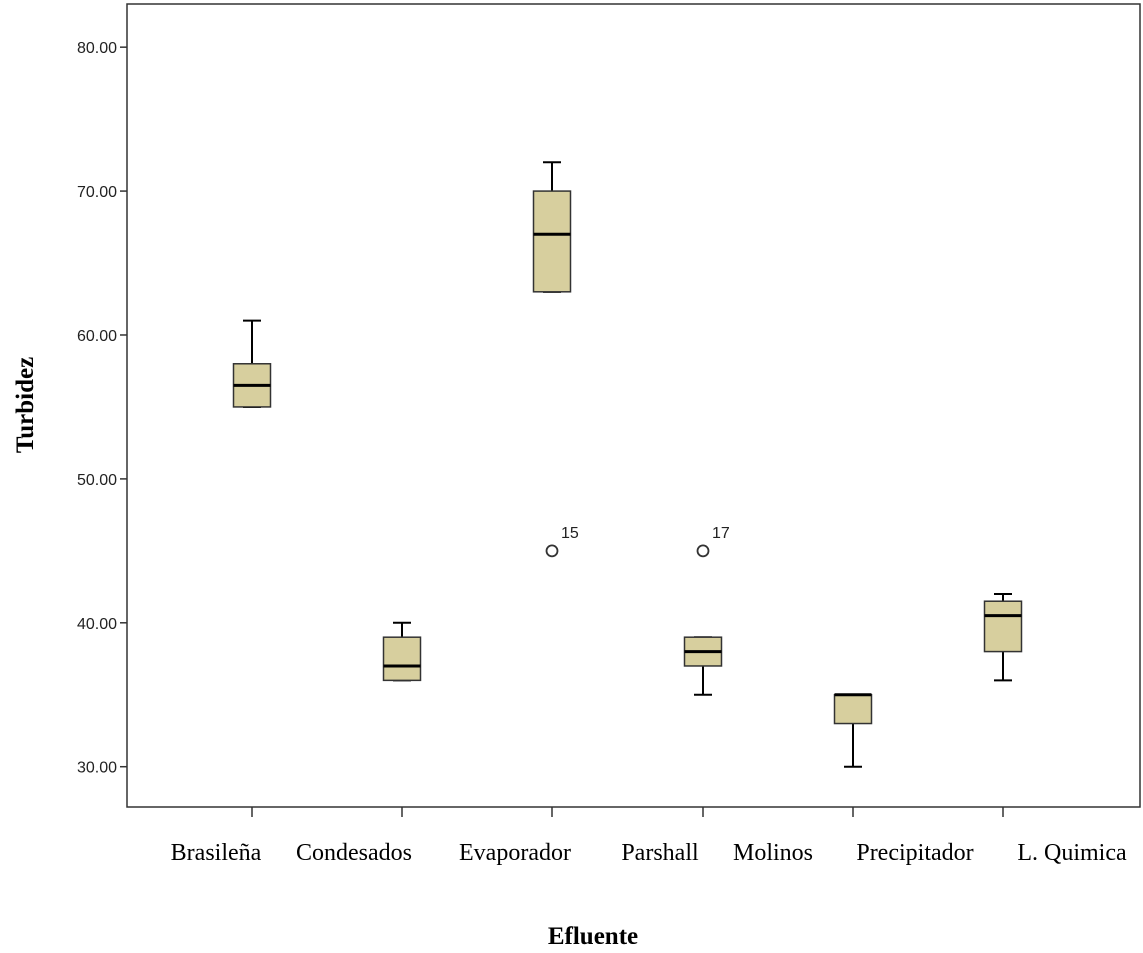  What do you see at coordinates (354, 853) in the screenshot?
I see `category-label: Condesados` at bounding box center [354, 853].